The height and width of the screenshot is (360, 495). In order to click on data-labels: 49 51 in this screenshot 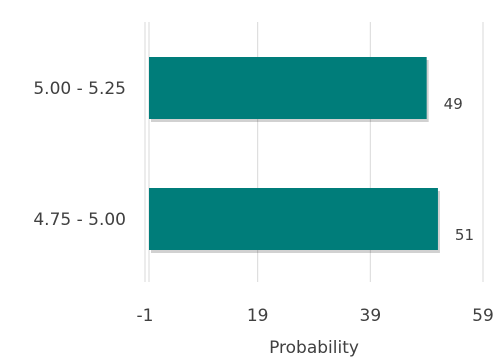, I will do `click(459, 169)`.